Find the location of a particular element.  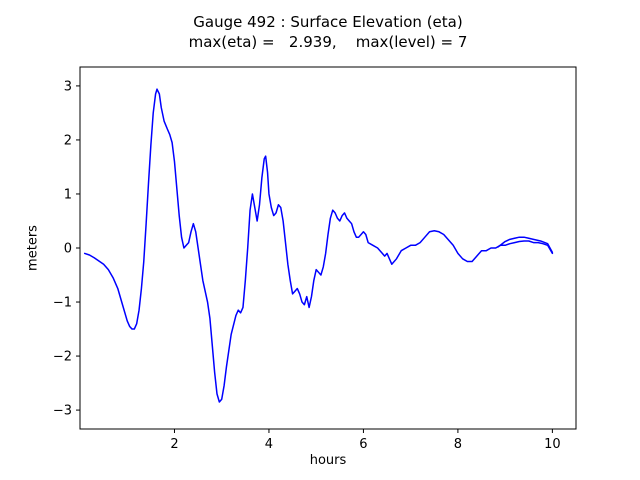

y-tick-label: 0 is located at coordinates (68, 249).